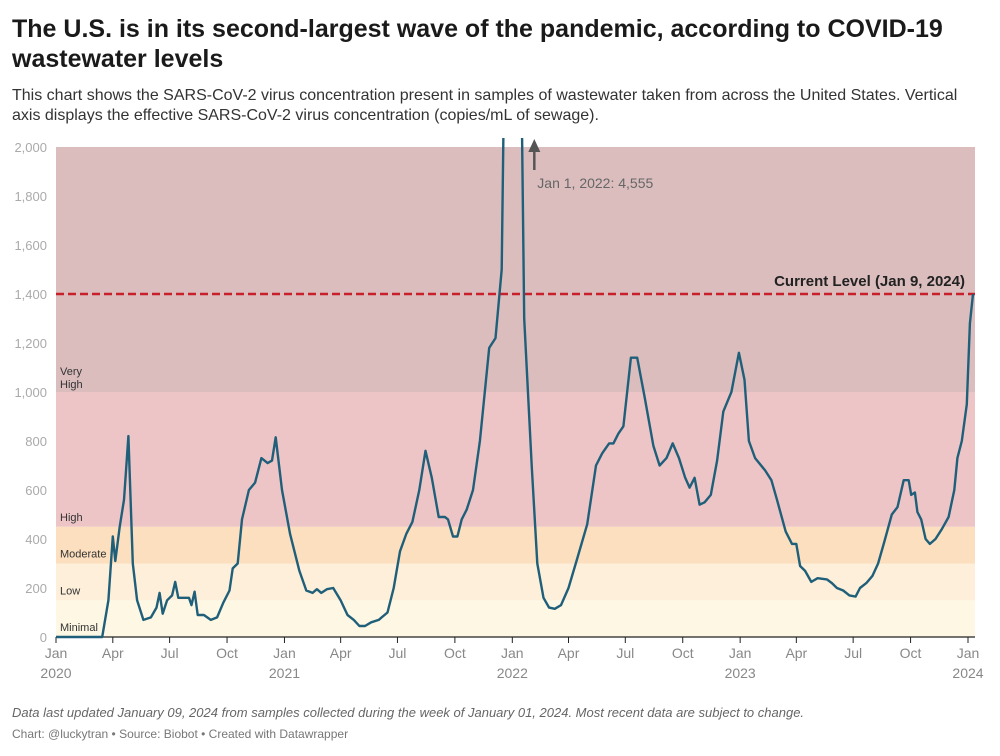  What do you see at coordinates (70, 591) in the screenshot?
I see `band-label: Low` at bounding box center [70, 591].